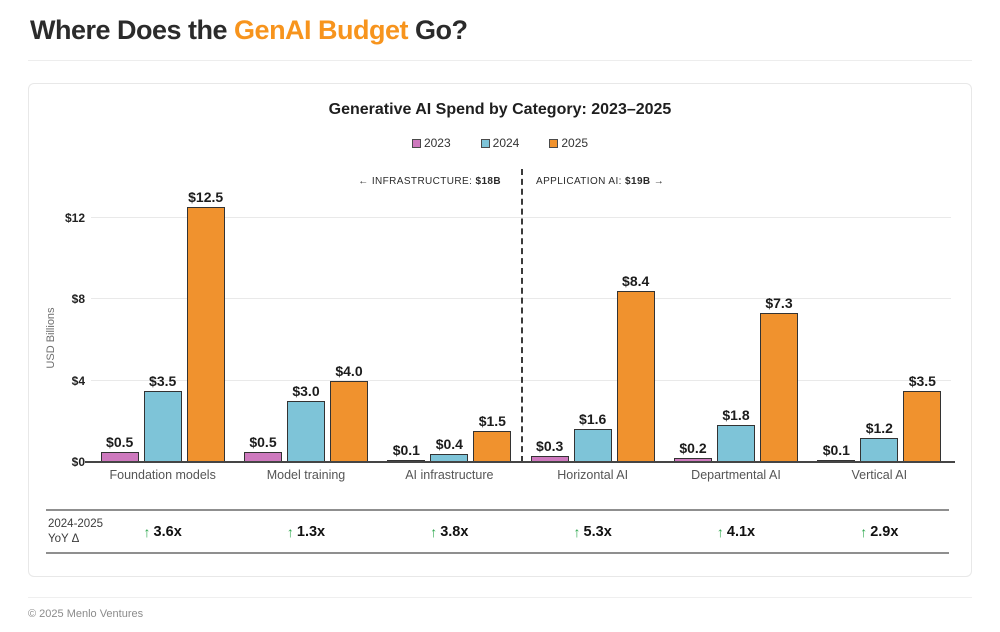  Describe the element at coordinates (306, 475) in the screenshot. I see `category-label: Model training` at that location.